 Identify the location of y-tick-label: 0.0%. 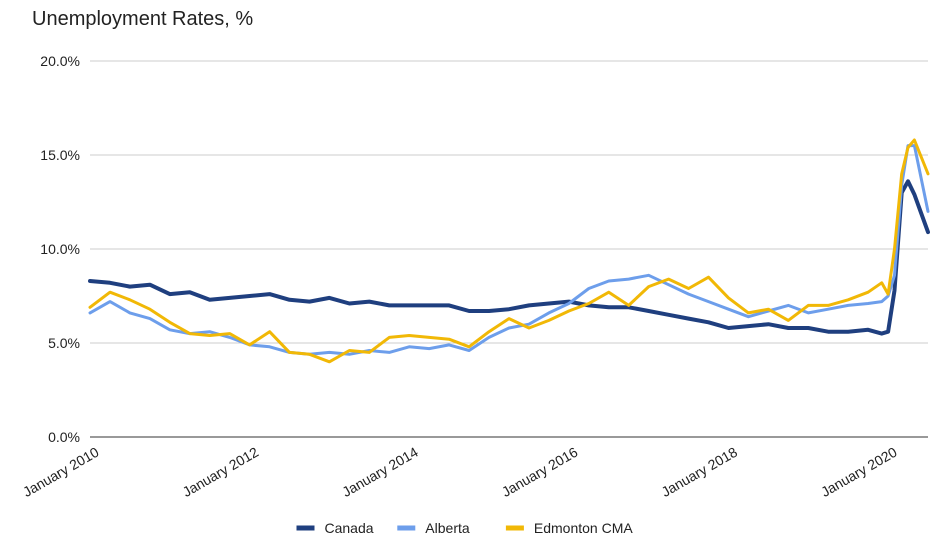
(64, 437).